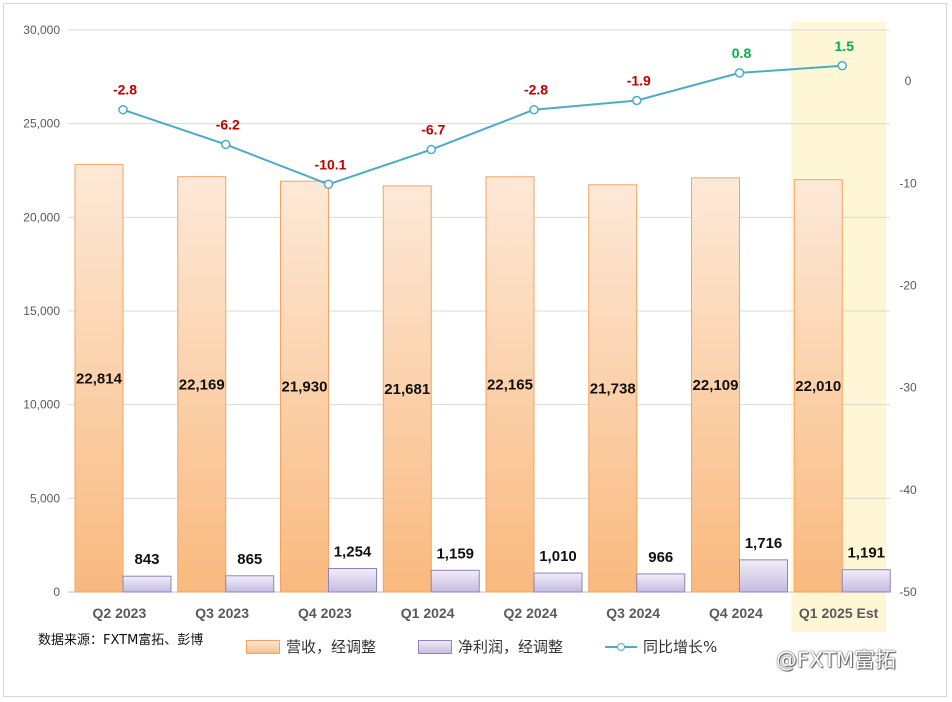 This screenshot has width=952, height=702. I want to click on left-axis-tick-label: 20,000, so click(41, 217).